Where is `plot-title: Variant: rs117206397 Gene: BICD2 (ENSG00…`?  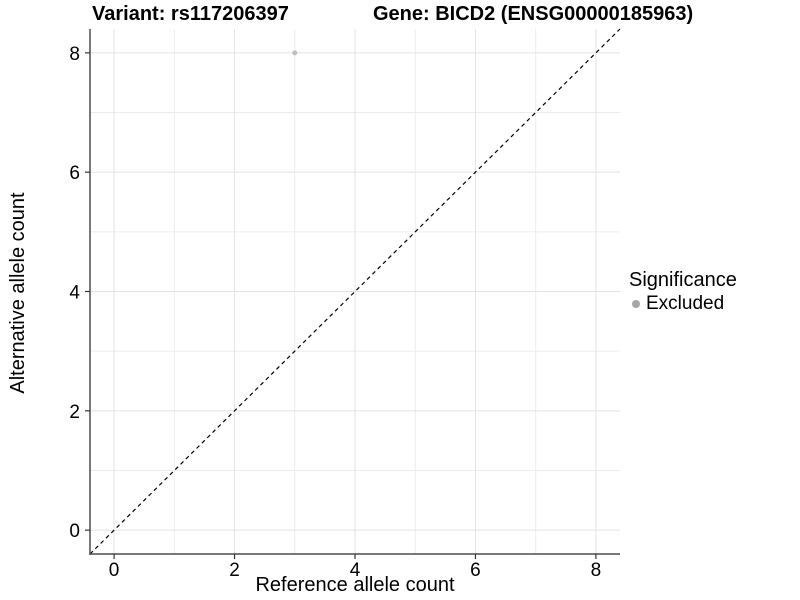
plot-title: Variant: rs117206397 Gene: BICD2 (ENSG00… is located at coordinates (400, 15).